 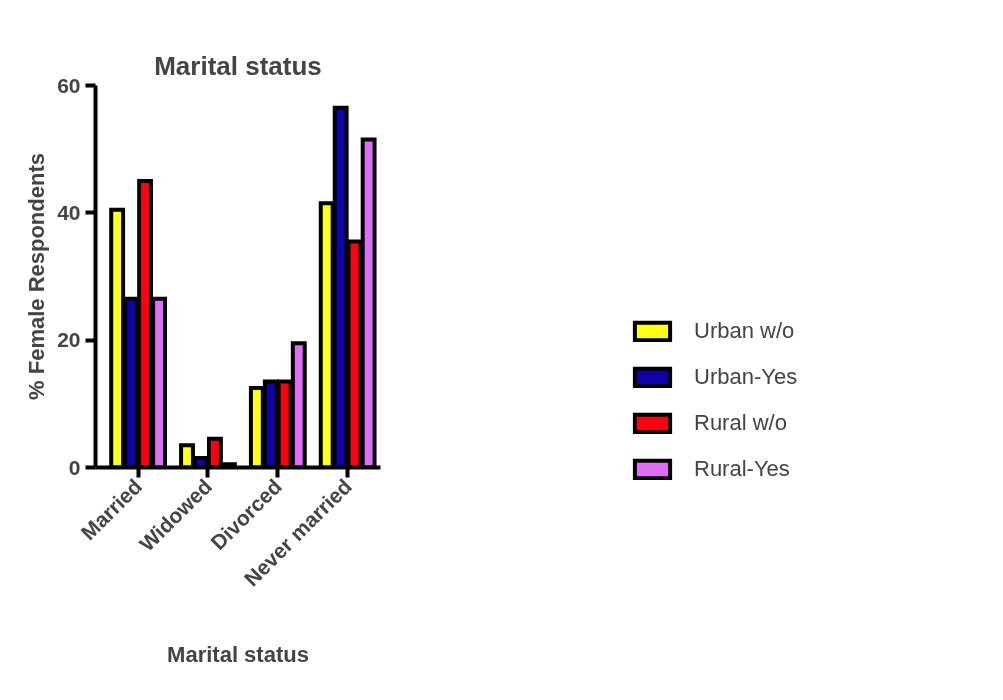 What do you see at coordinates (740, 423) in the screenshot?
I see `legend-label: Rural w/o` at bounding box center [740, 423].